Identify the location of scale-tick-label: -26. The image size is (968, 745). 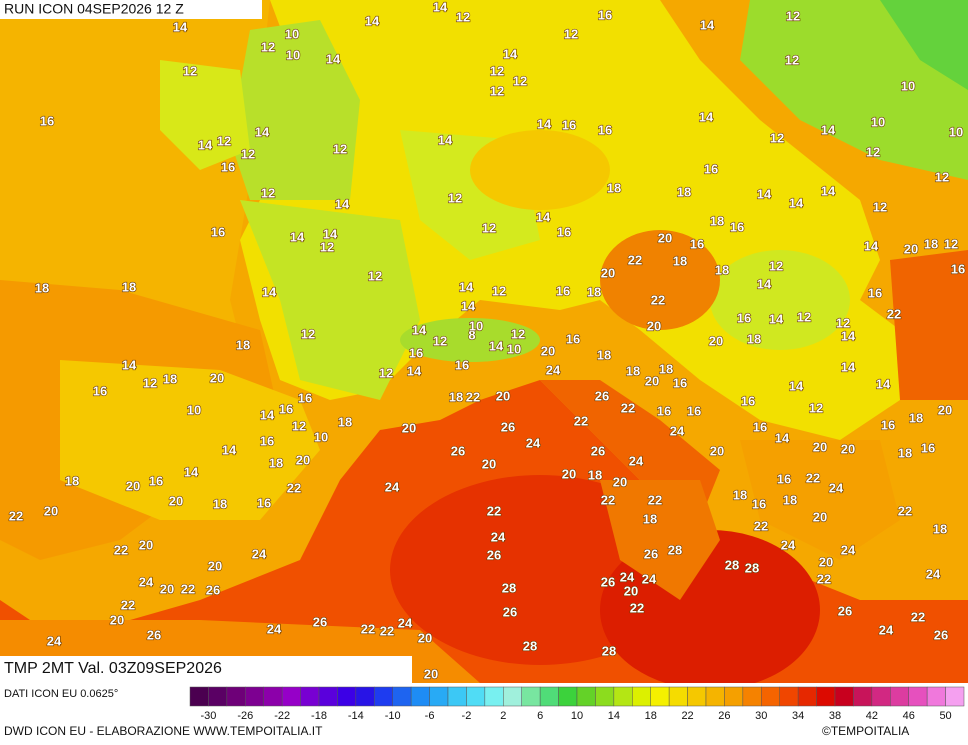
(245, 716).